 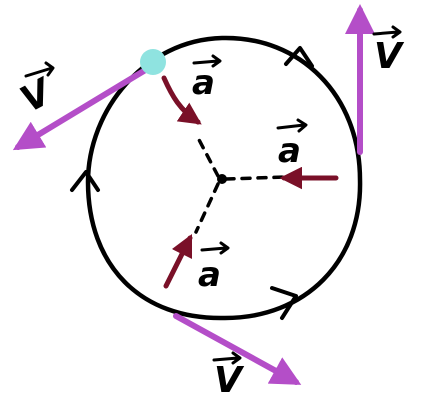 What do you see at coordinates (181, 100) in the screenshot?
I see `acceleration-vector-top` at bounding box center [181, 100].